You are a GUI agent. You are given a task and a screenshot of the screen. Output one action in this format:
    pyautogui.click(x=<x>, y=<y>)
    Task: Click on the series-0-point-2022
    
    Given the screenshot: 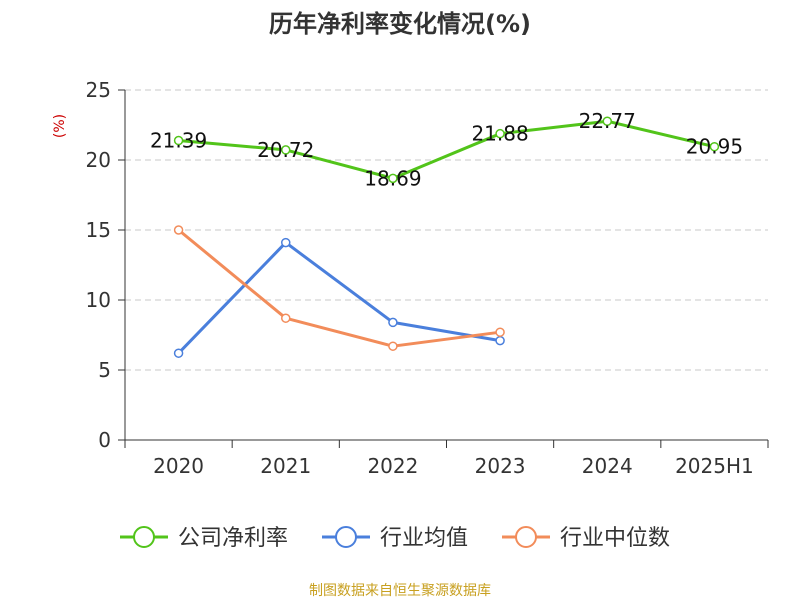 What is the action you would take?
    pyautogui.click(x=393, y=178)
    